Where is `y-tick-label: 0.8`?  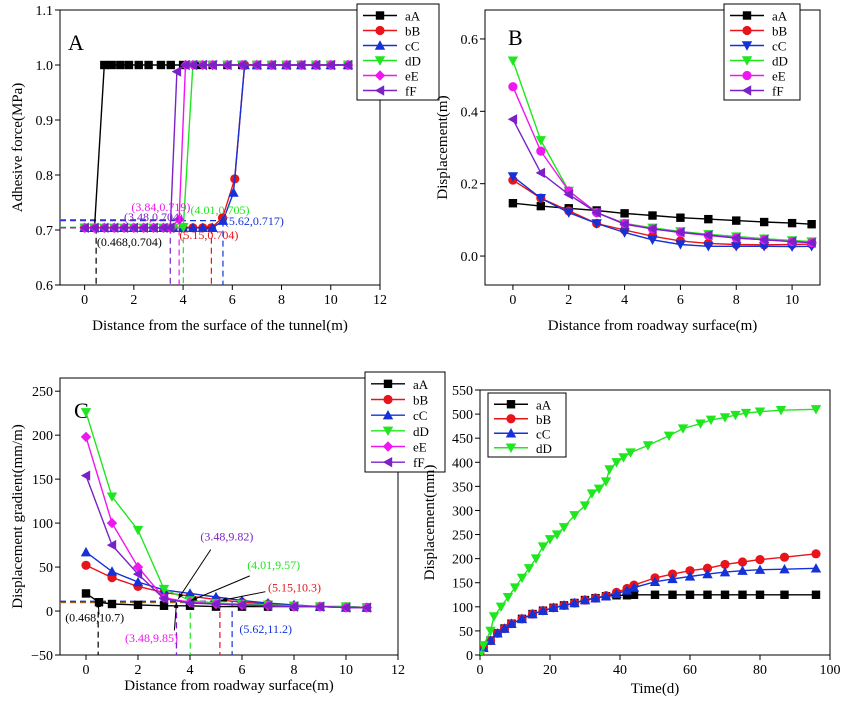 y-tick-label: 0.8 is located at coordinates (45, 176).